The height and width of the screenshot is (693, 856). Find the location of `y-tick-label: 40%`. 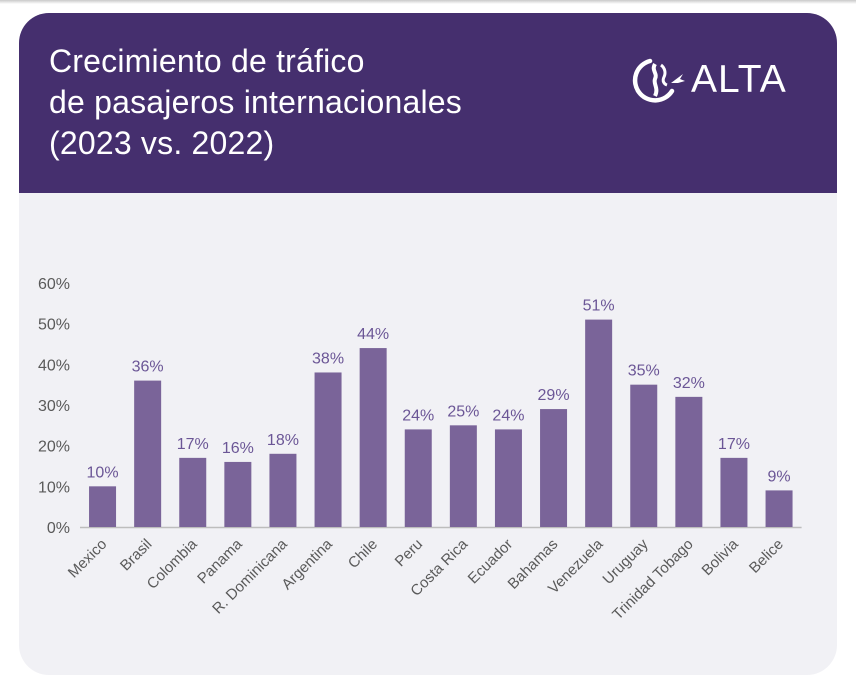

y-tick-label: 40% is located at coordinates (54, 365).